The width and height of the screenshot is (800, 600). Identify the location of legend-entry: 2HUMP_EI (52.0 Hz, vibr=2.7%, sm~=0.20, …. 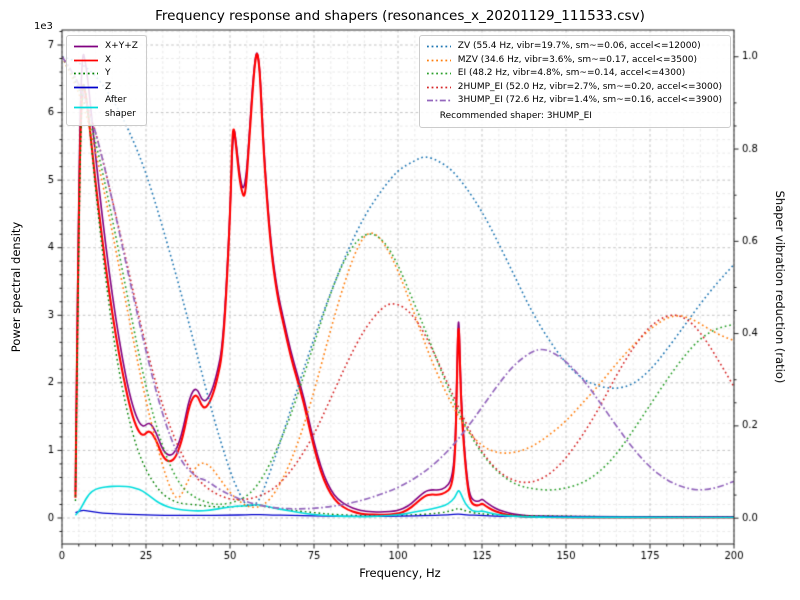
(574, 88).